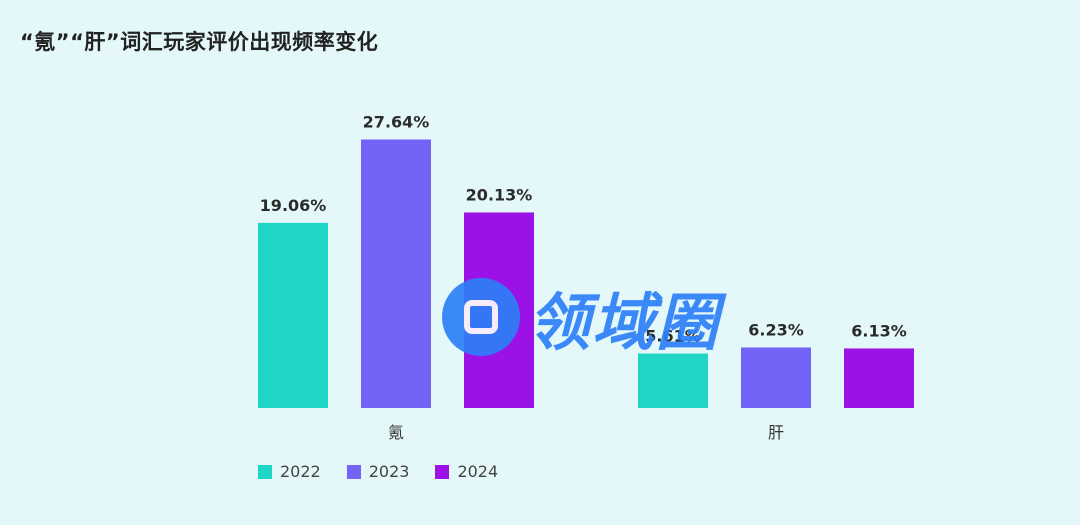 The width and height of the screenshot is (1080, 525). Describe the element at coordinates (396, 122) in the screenshot. I see `data-label-2023-0: 27.64%` at that location.